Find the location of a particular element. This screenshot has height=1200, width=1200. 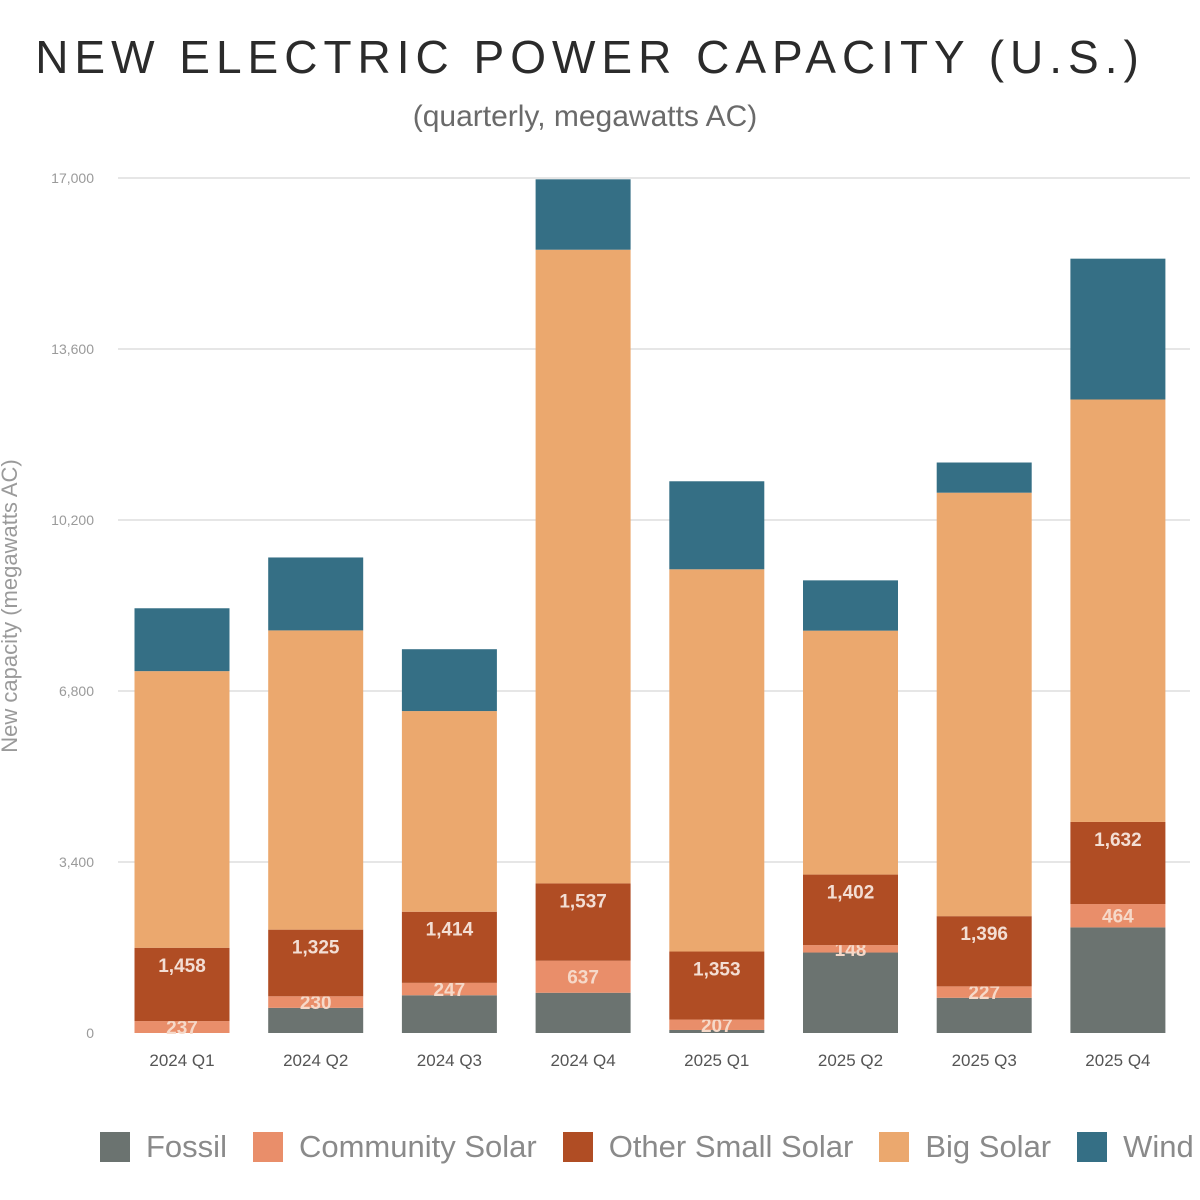

data-label: 207 is located at coordinates (717, 1026).